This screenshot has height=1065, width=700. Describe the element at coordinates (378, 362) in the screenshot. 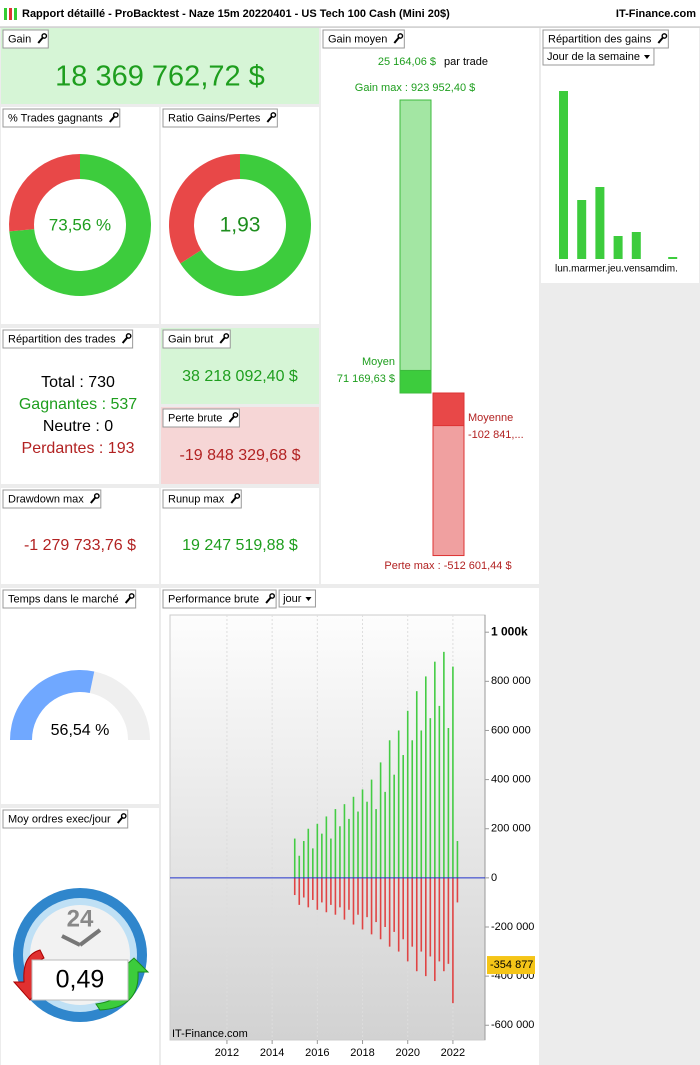

I see `avg-label: Moyen` at that location.